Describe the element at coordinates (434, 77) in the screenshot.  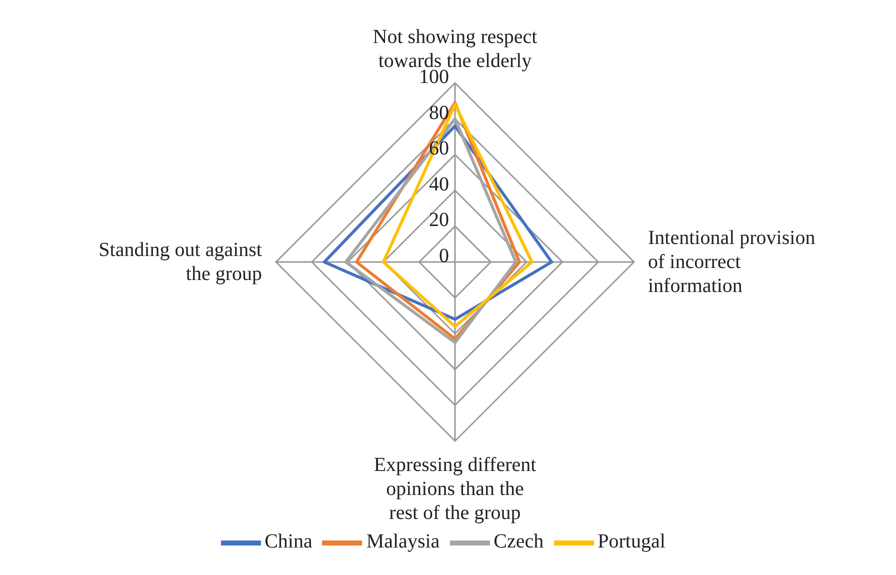
I see `y-tick-label: 100` at that location.